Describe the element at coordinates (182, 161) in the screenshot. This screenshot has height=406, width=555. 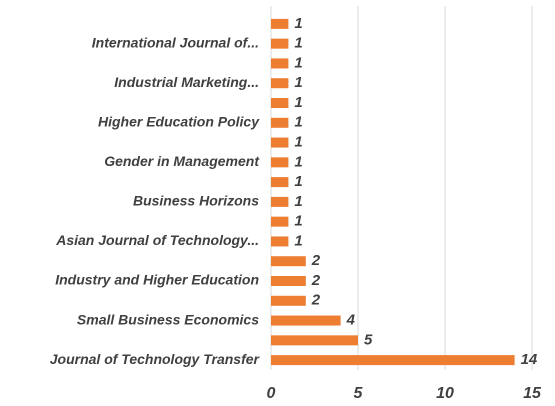
I see `y-tick-label: Gender in Management` at that location.